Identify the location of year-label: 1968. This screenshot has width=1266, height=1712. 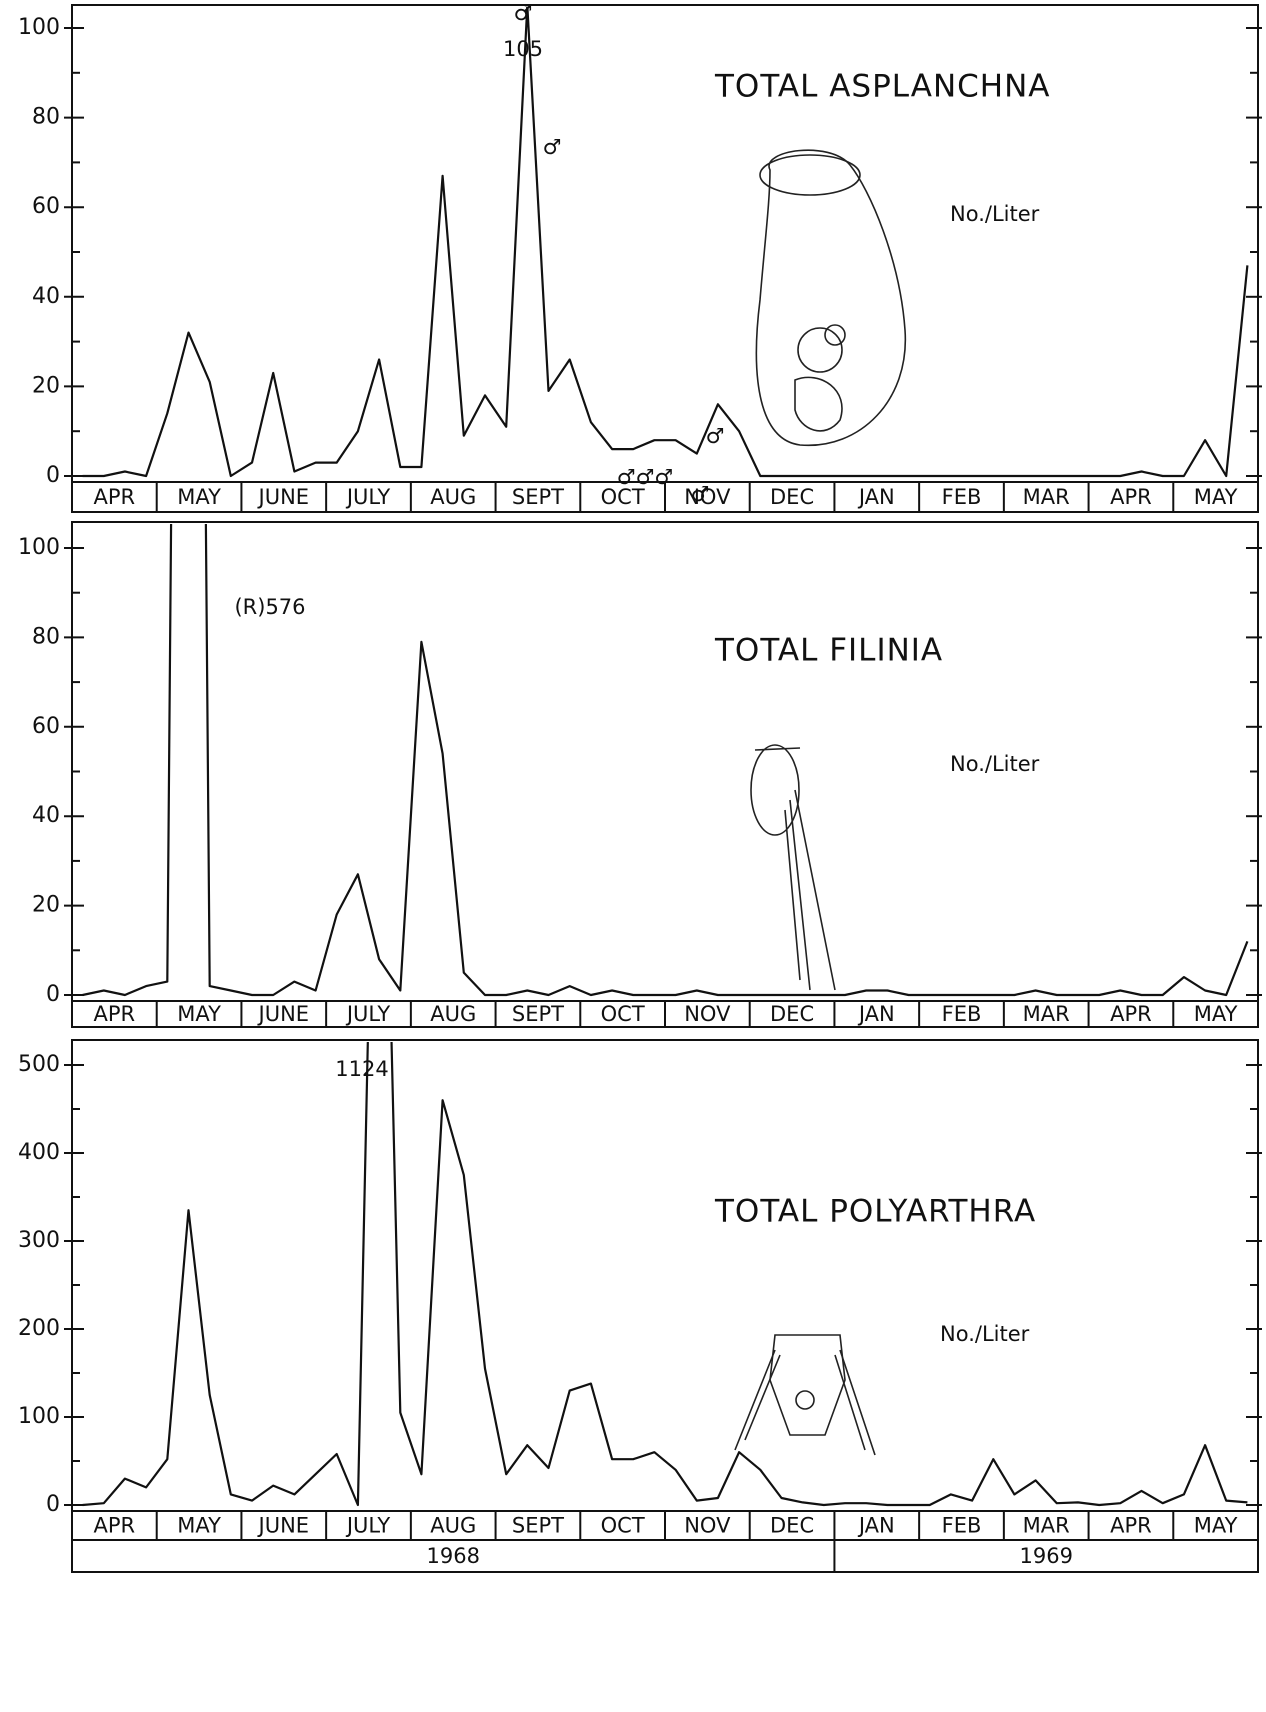
(452, 1556).